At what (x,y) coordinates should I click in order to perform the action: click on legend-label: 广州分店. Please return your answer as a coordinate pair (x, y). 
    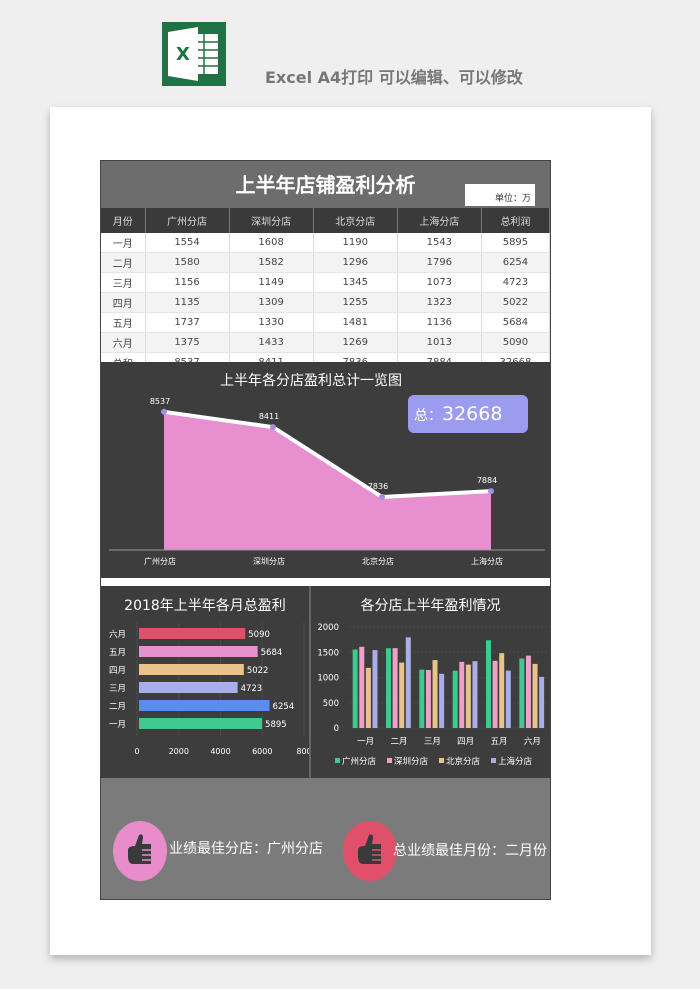
    Looking at the image, I should click on (359, 761).